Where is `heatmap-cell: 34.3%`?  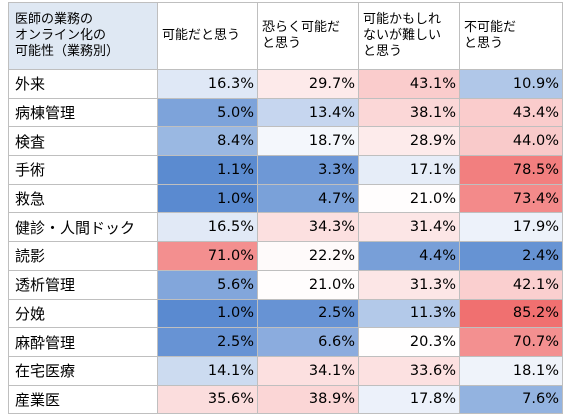
heatmap-cell: 34.3% is located at coordinates (308, 227).